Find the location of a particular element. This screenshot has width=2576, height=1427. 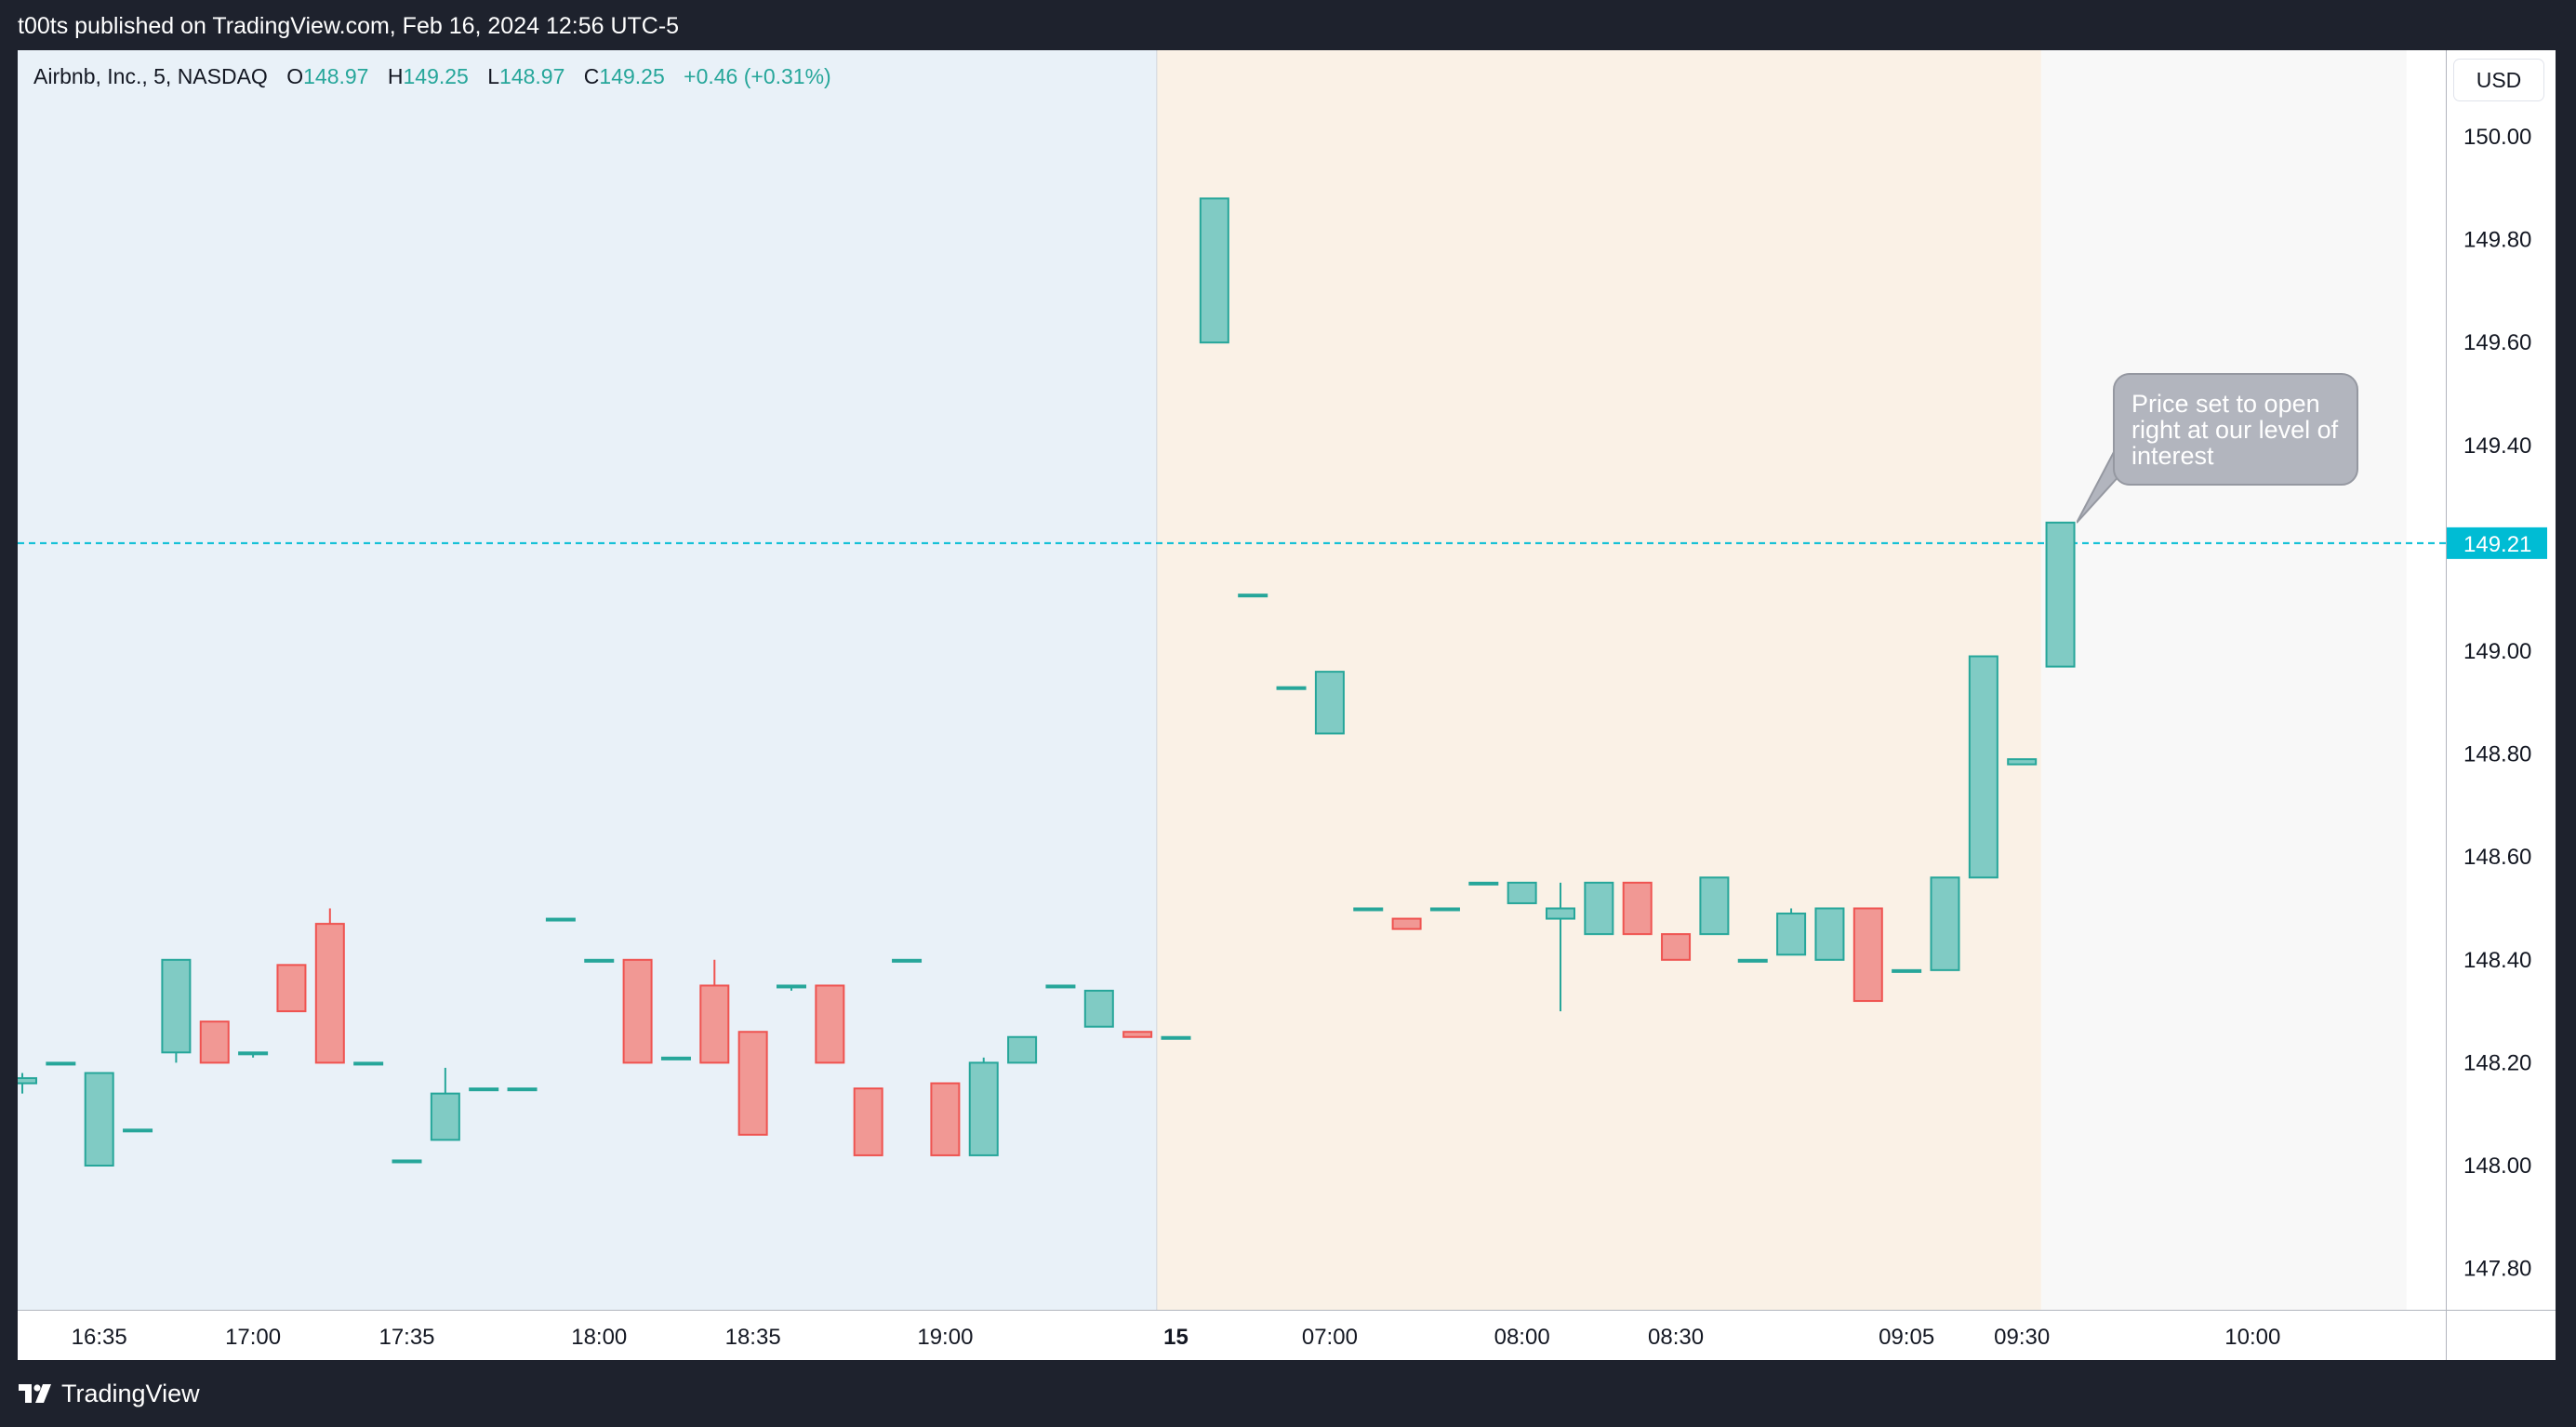

price-tick-label: 149.40 is located at coordinates (2497, 446).